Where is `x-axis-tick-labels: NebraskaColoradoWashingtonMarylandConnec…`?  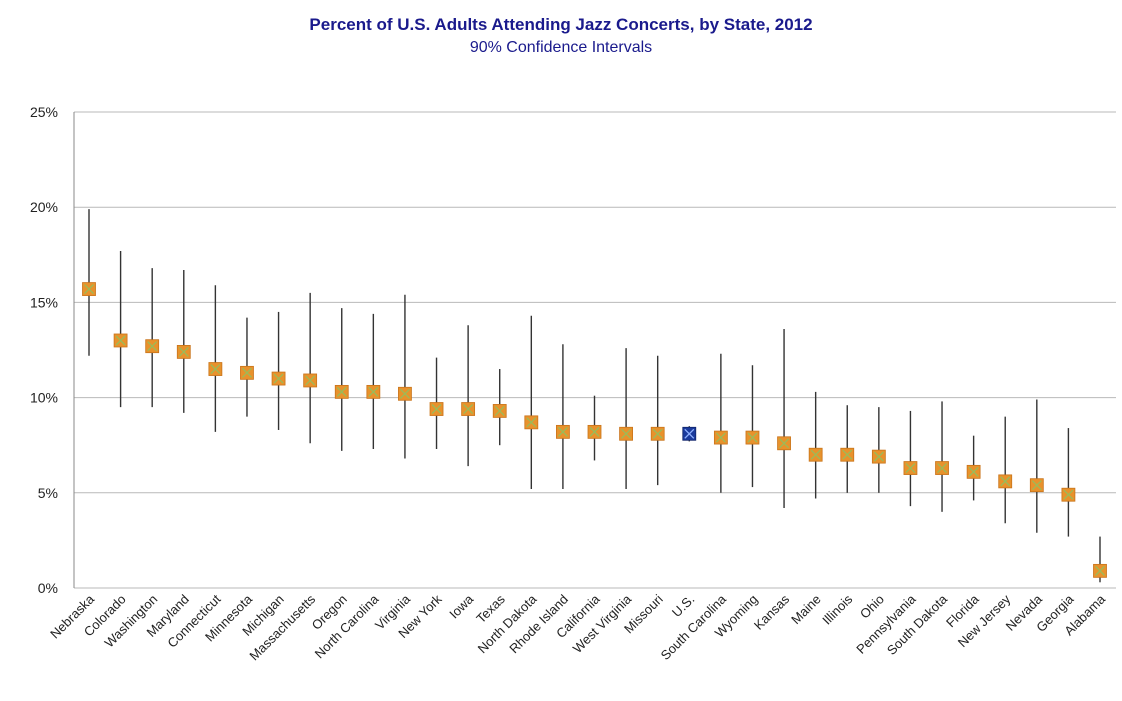 x-axis-tick-labels: NebraskaColoradoWashingtonMarylandConnec… is located at coordinates (577, 627).